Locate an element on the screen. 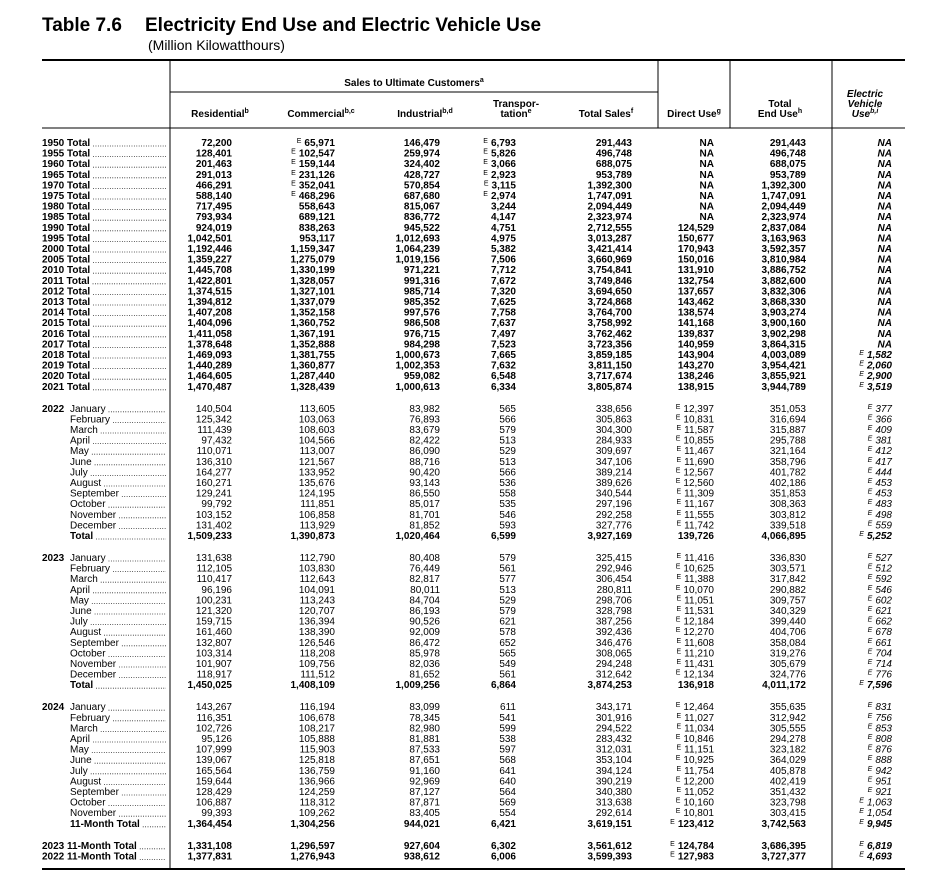 The image size is (949, 879). cell: 2,094,449 is located at coordinates (784, 207).